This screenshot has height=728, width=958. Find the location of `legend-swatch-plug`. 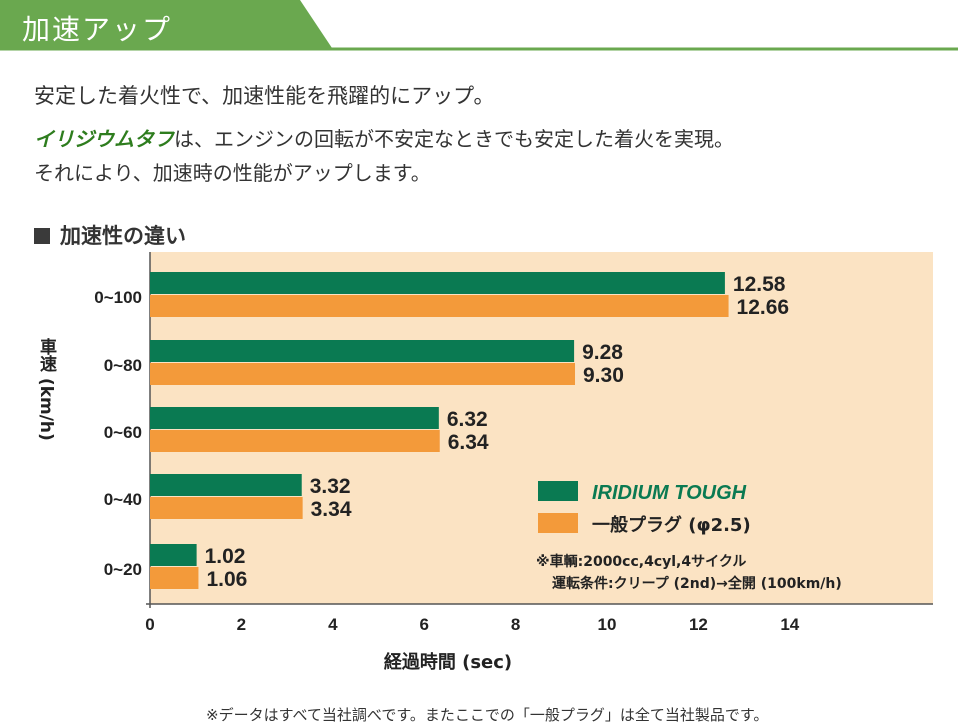

legend-swatch-plug is located at coordinates (558, 523).